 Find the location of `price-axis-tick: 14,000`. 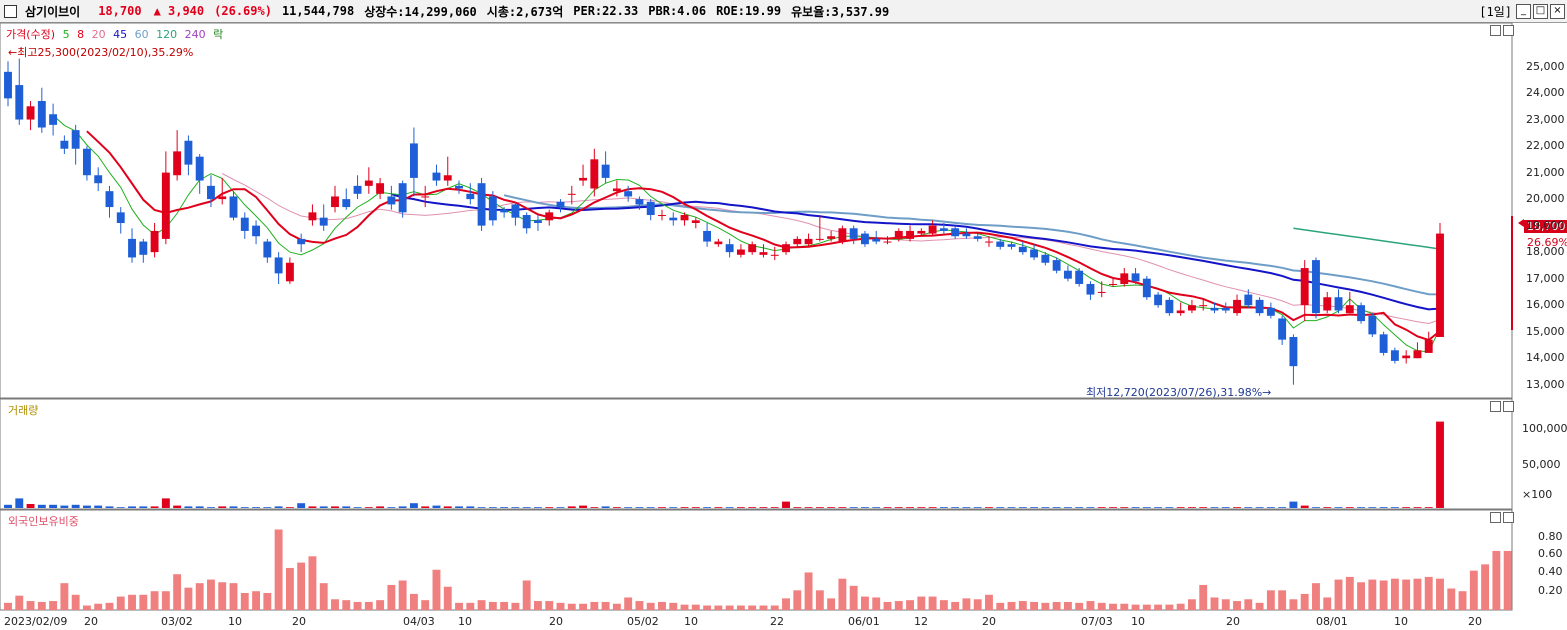

price-axis-tick: 14,000 is located at coordinates (1545, 358).